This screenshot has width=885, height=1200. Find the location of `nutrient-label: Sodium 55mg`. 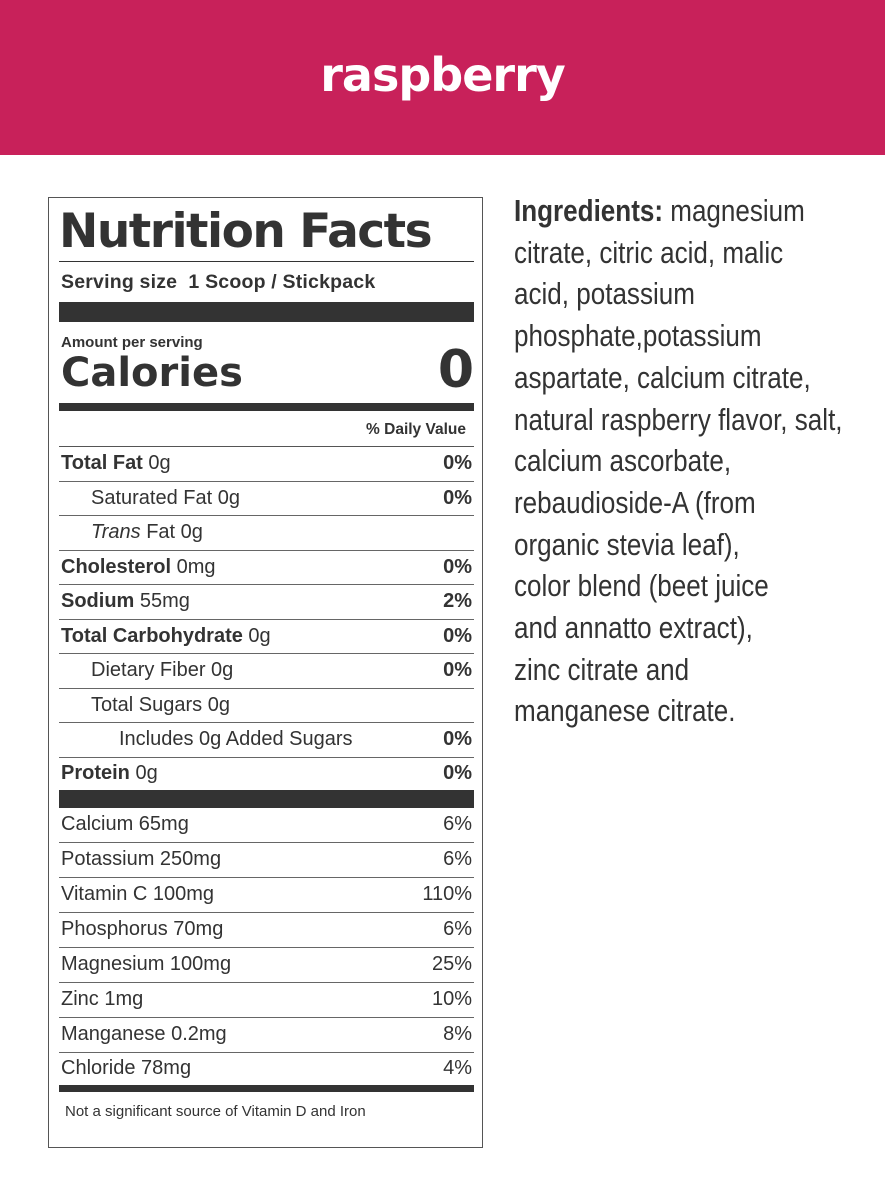

nutrient-label: Sodium 55mg is located at coordinates (125, 601).